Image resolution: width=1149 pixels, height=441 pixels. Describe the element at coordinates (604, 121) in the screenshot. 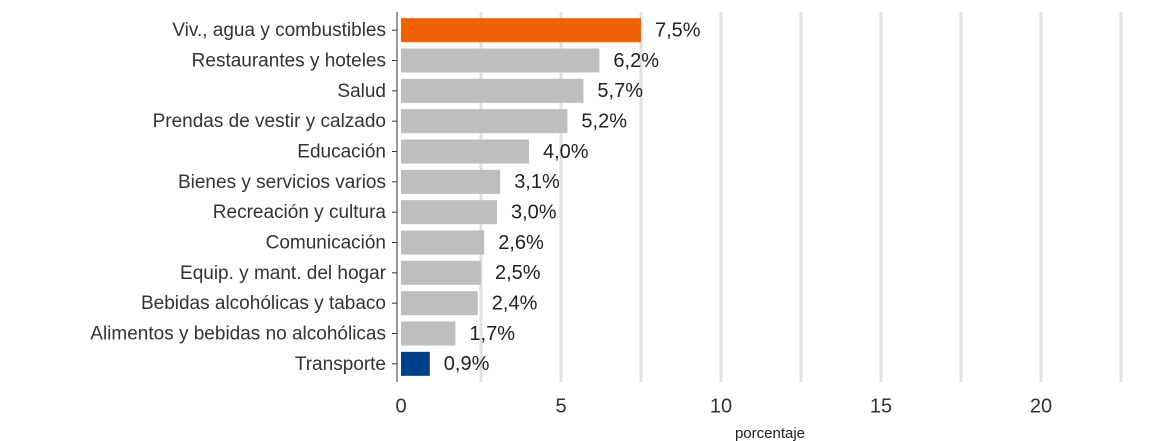

I see `value-label: 5,2%` at that location.